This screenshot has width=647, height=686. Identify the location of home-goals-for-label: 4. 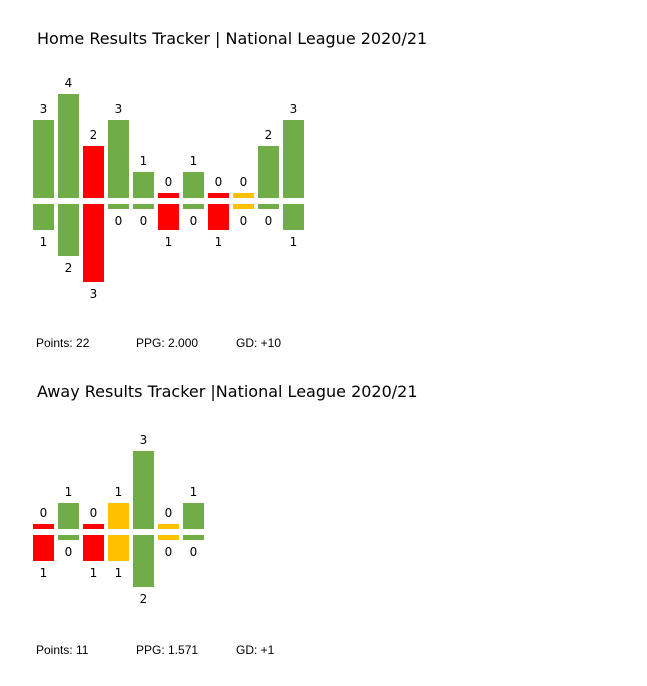
(69, 83).